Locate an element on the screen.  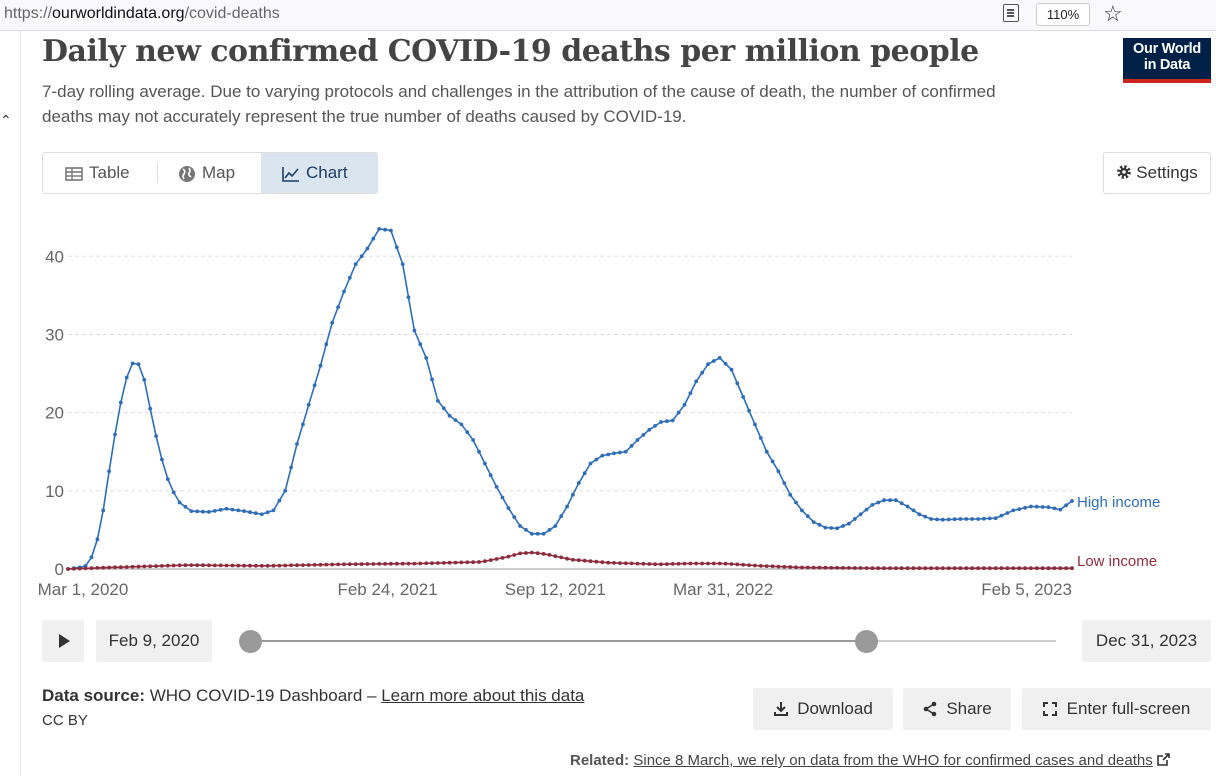
timeline-track is located at coordinates (653, 641).